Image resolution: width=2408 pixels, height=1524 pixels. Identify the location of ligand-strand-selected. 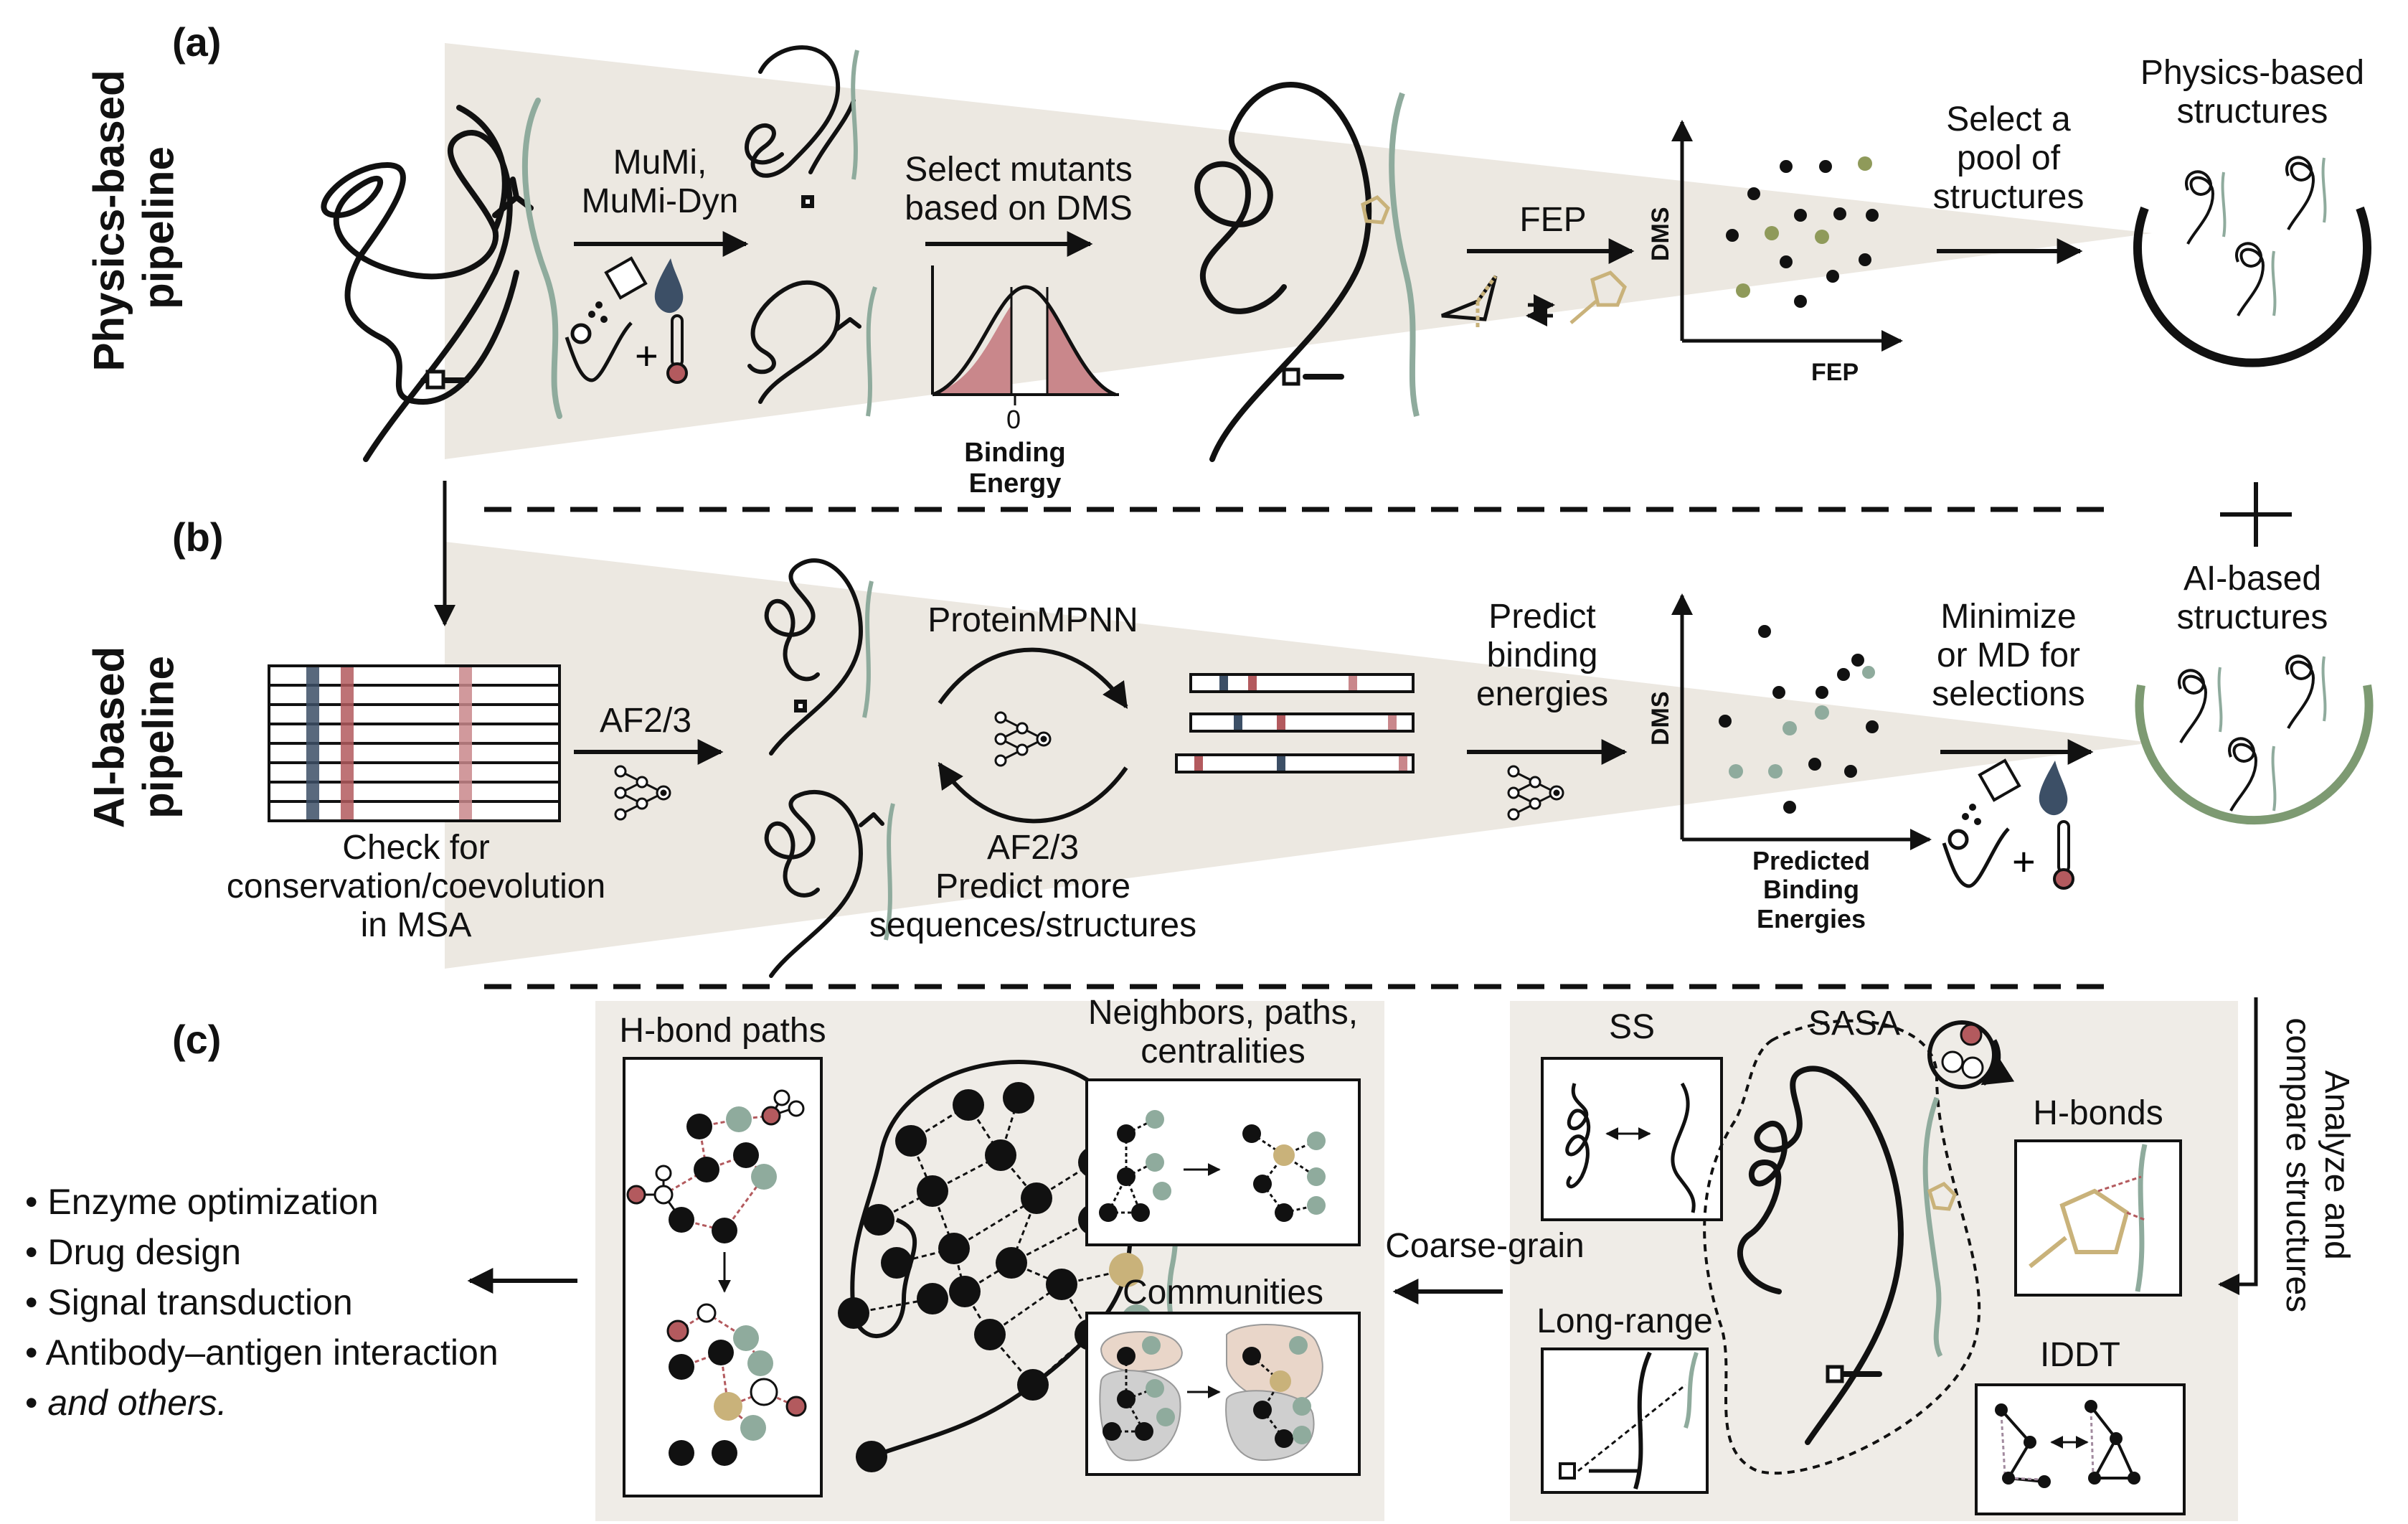
(1404, 255).